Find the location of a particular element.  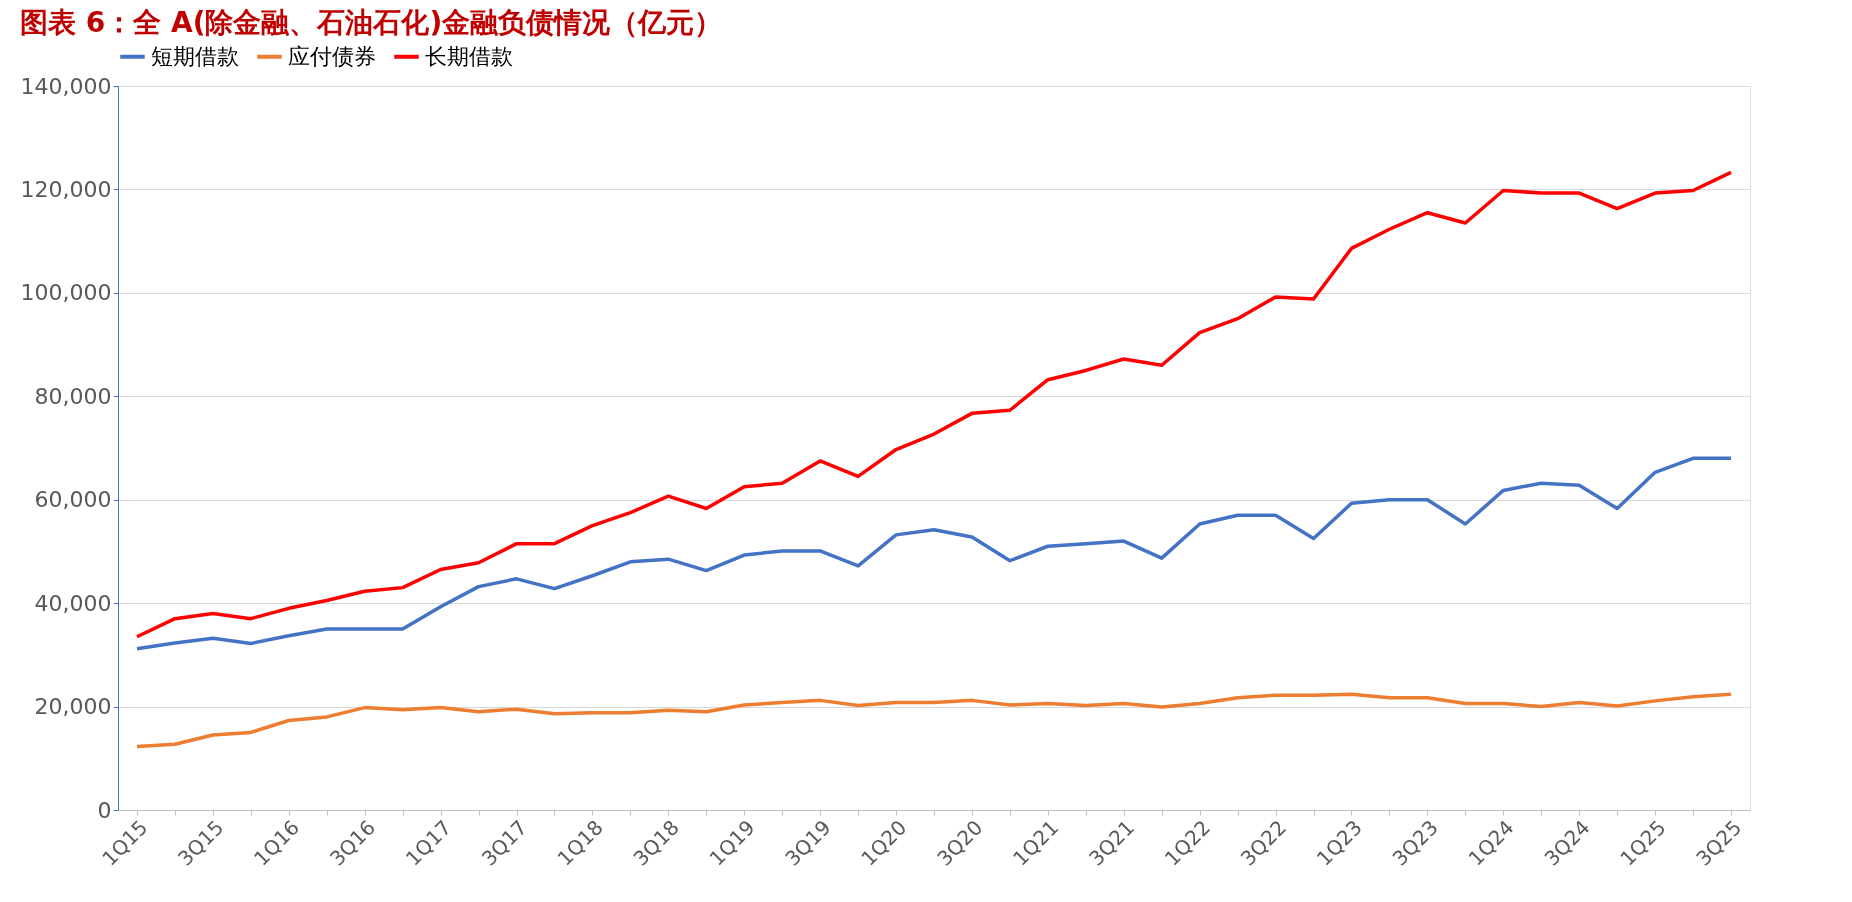

y-tick-label: 100,000 is located at coordinates (66, 293).